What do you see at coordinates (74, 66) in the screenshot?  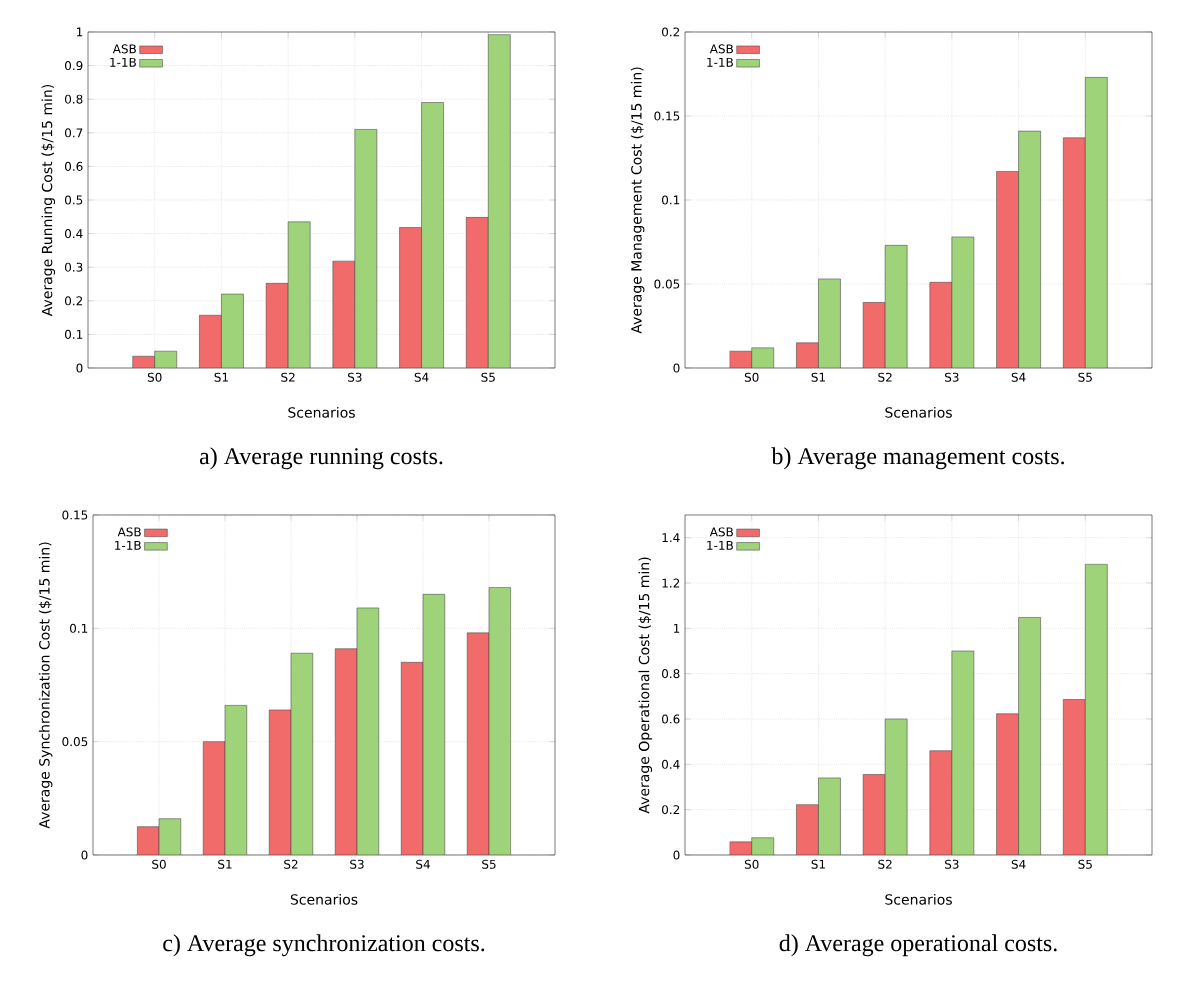 I see `y-tick-label: 0.9` at bounding box center [74, 66].